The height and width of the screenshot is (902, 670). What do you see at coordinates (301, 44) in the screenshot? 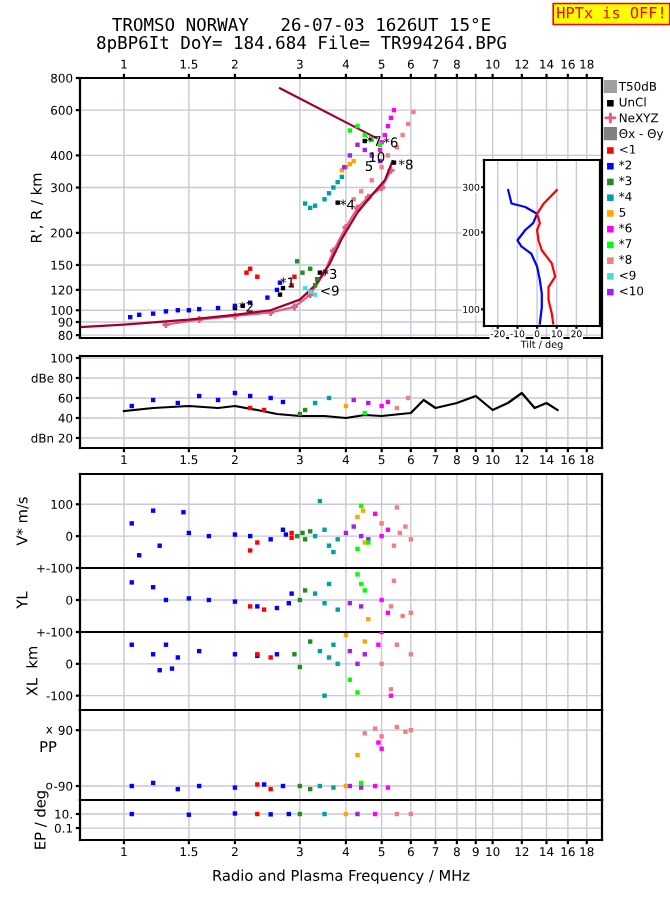
I see `chart-subtitle: 8pBP6It DoY= 184.684 File= TR994264.BPG` at bounding box center [301, 44].